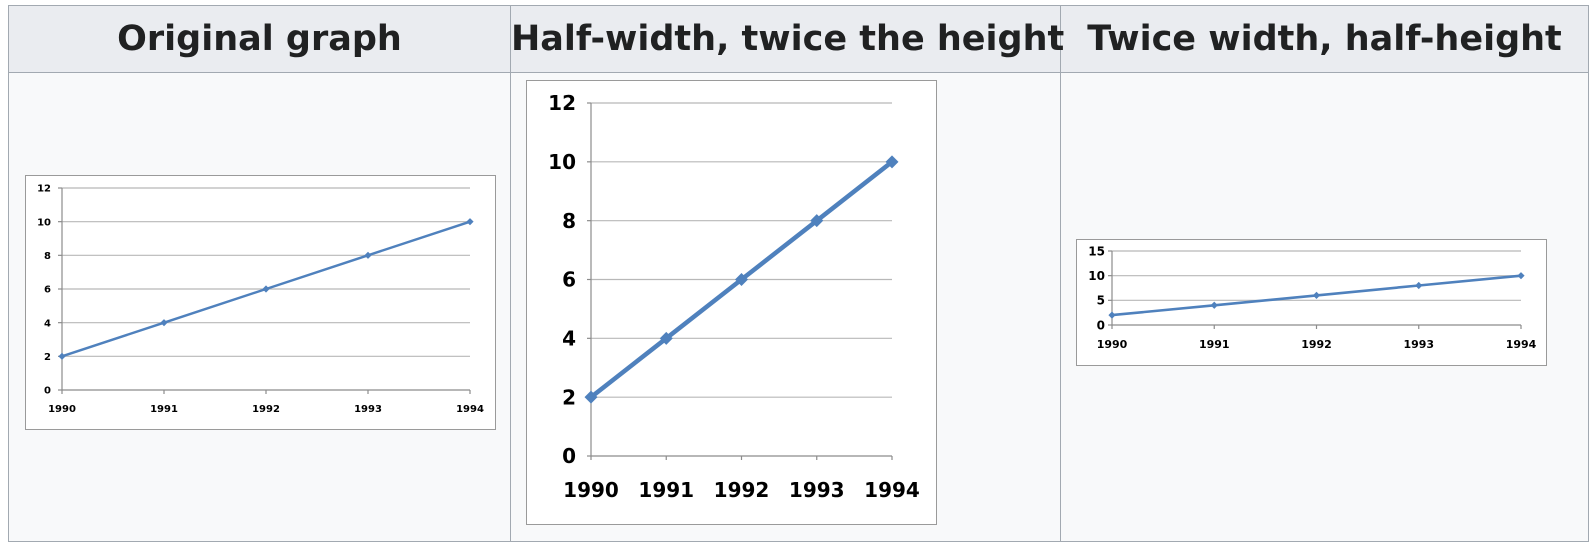 This screenshot has height=548, width=1596. I want to click on original-xtick-label-3: 1993, so click(368, 409).